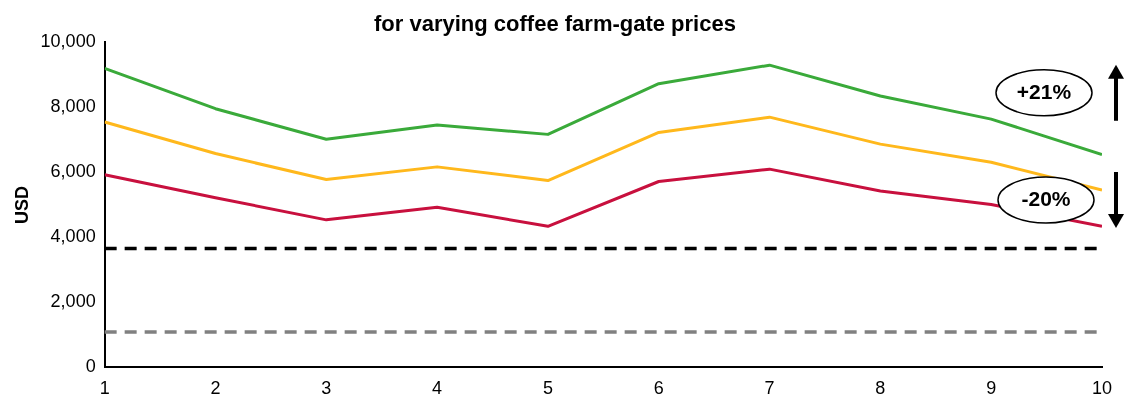  Describe the element at coordinates (215, 388) in the screenshot. I see `x-tick-label: 2` at that location.